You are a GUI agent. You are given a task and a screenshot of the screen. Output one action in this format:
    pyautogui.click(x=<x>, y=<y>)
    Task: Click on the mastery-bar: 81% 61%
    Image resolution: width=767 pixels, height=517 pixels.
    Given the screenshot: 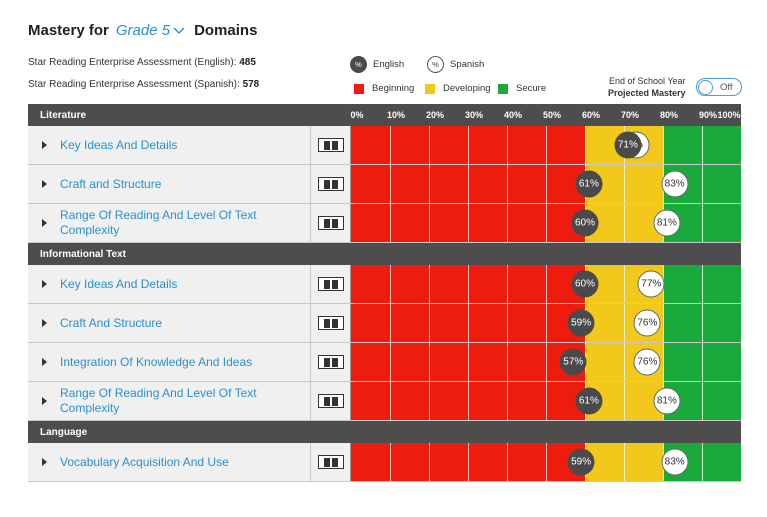 What is the action you would take?
    pyautogui.click(x=546, y=401)
    